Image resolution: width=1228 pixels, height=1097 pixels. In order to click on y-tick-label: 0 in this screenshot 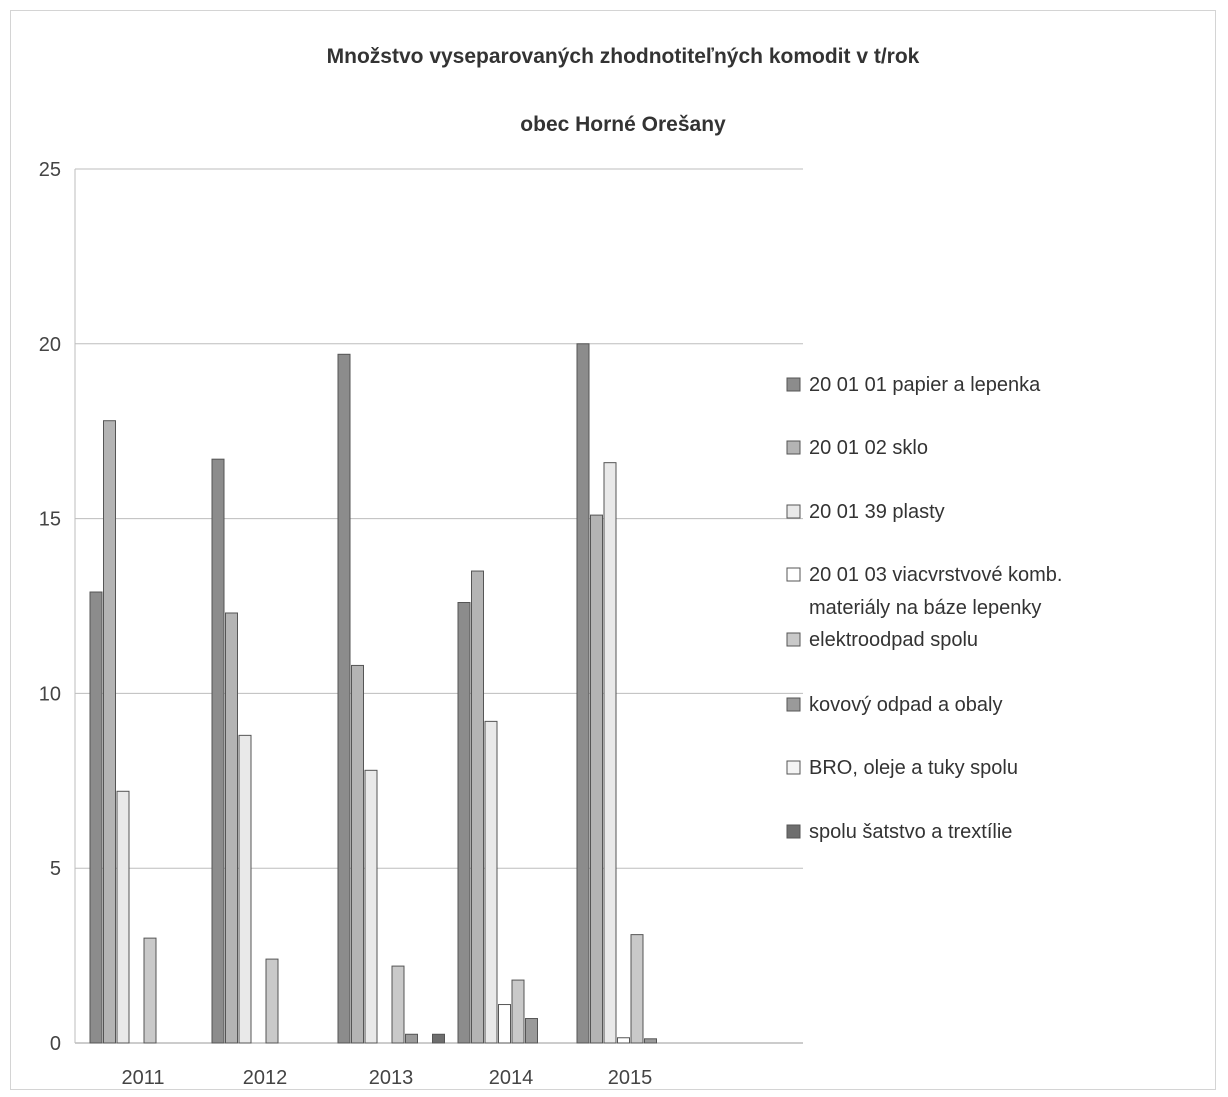, I will do `click(55, 1044)`.